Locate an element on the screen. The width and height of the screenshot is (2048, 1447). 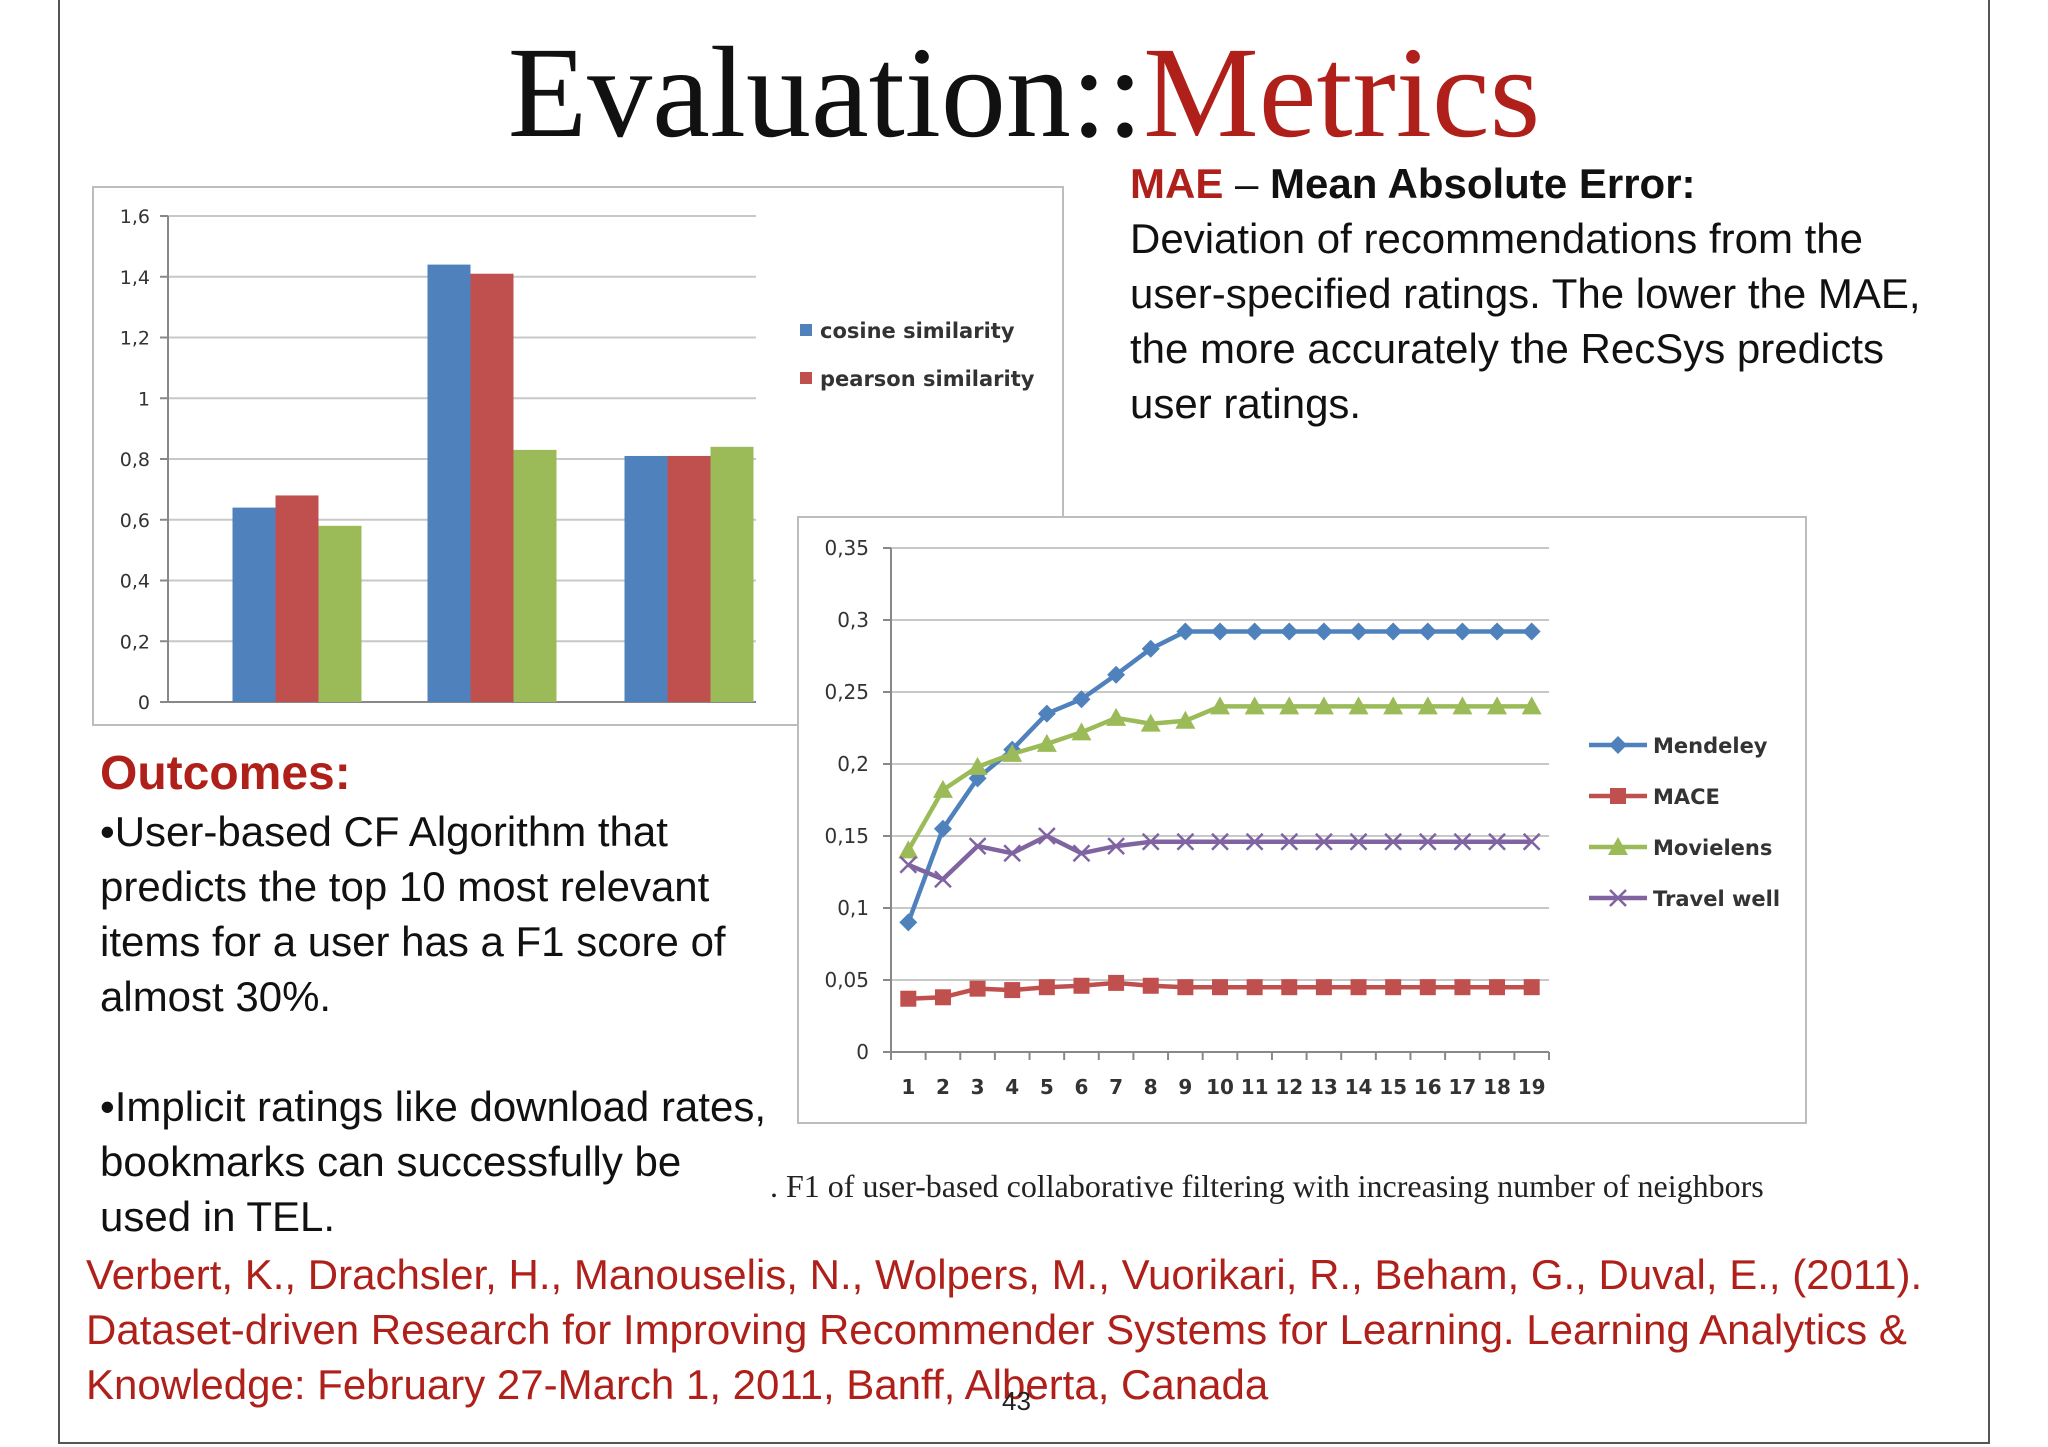
slide-title: Evaluation::Metrics is located at coordinates (1024, 93).